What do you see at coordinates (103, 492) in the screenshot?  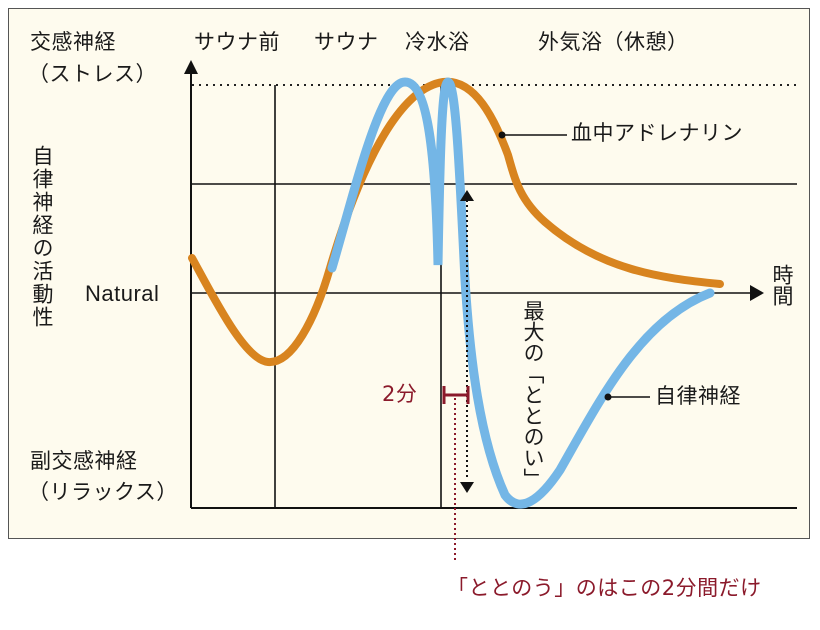 I see `relax-label: （リラックス）` at bounding box center [103, 492].